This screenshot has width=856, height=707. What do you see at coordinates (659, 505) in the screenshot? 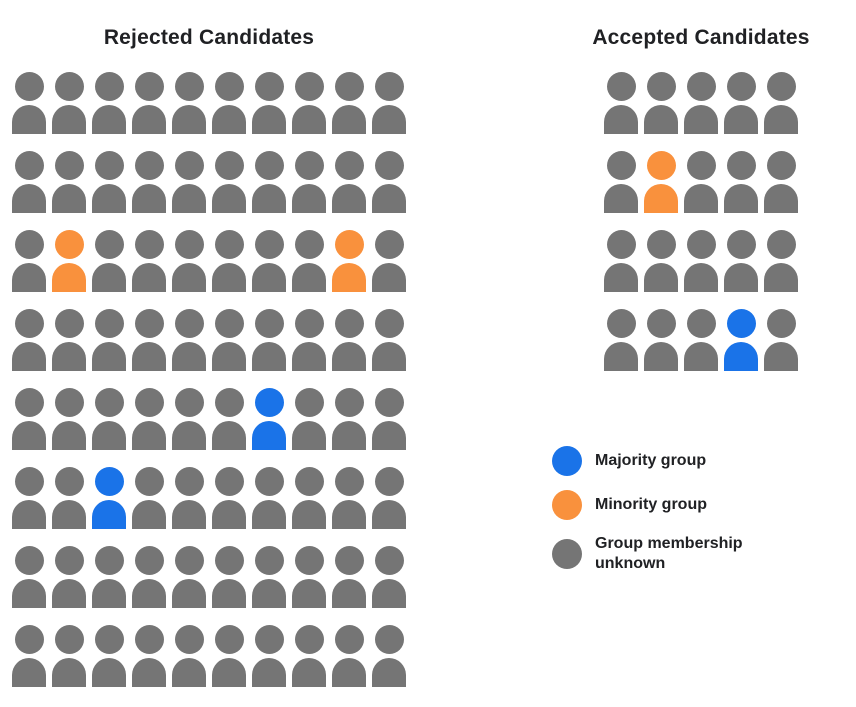
I see `legend-item-minority: Minority group` at bounding box center [659, 505].